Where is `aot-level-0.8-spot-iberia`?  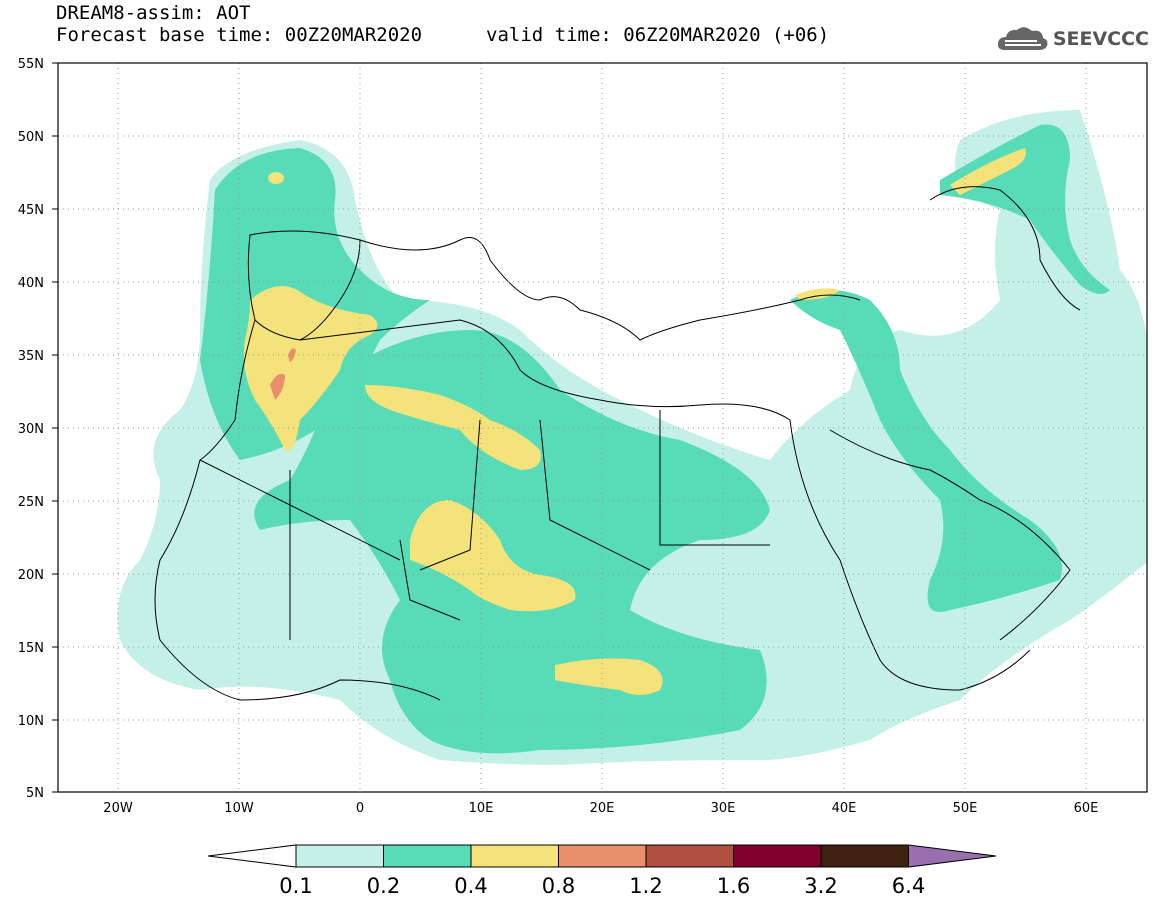
aot-level-0.8-spot-iberia is located at coordinates (292, 355).